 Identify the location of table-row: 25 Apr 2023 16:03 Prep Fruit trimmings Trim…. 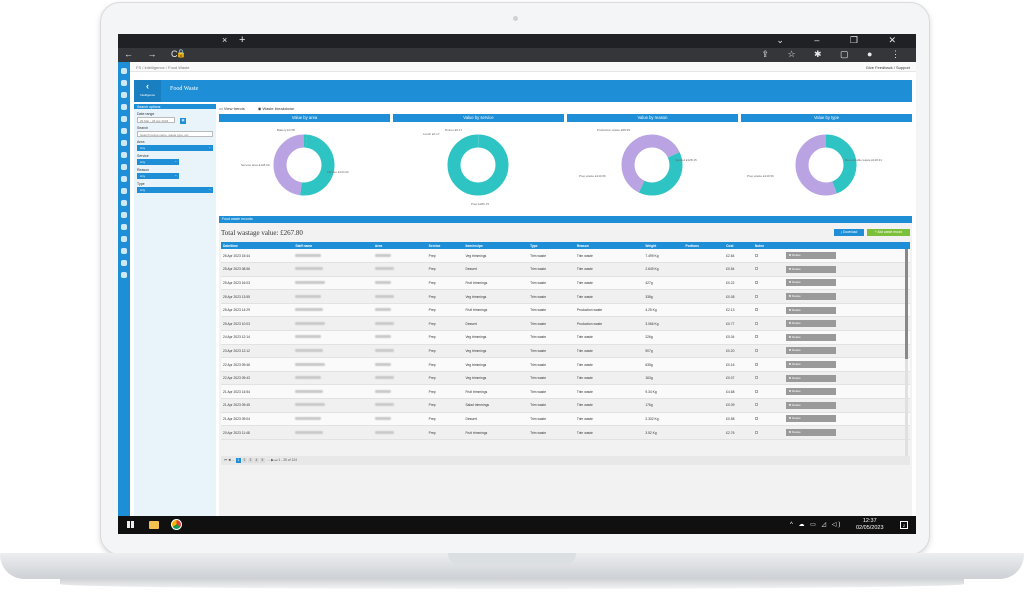
(565, 283).